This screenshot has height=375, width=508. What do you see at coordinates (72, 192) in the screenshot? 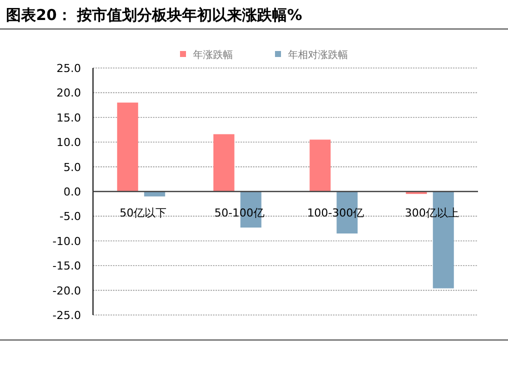
I see `y-tick-label: 0.0` at bounding box center [72, 192].